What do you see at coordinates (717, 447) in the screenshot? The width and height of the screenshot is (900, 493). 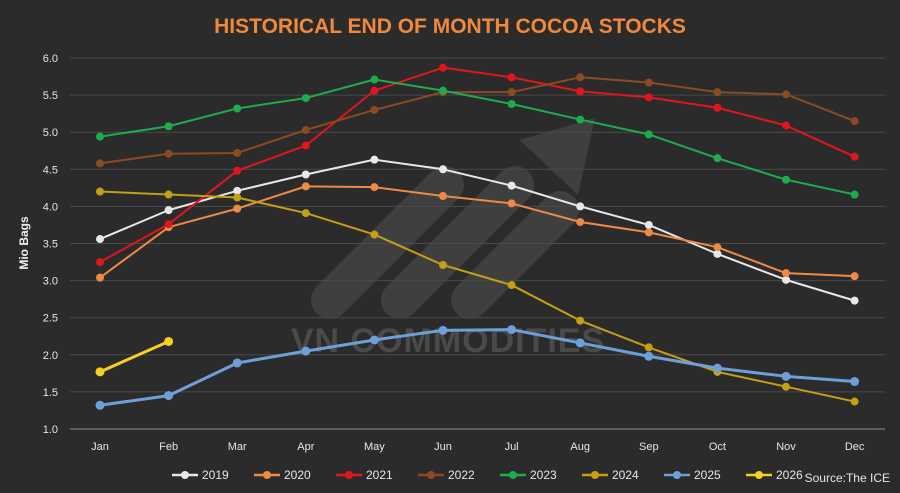 I see `x-tick-label: Oct` at bounding box center [717, 447].